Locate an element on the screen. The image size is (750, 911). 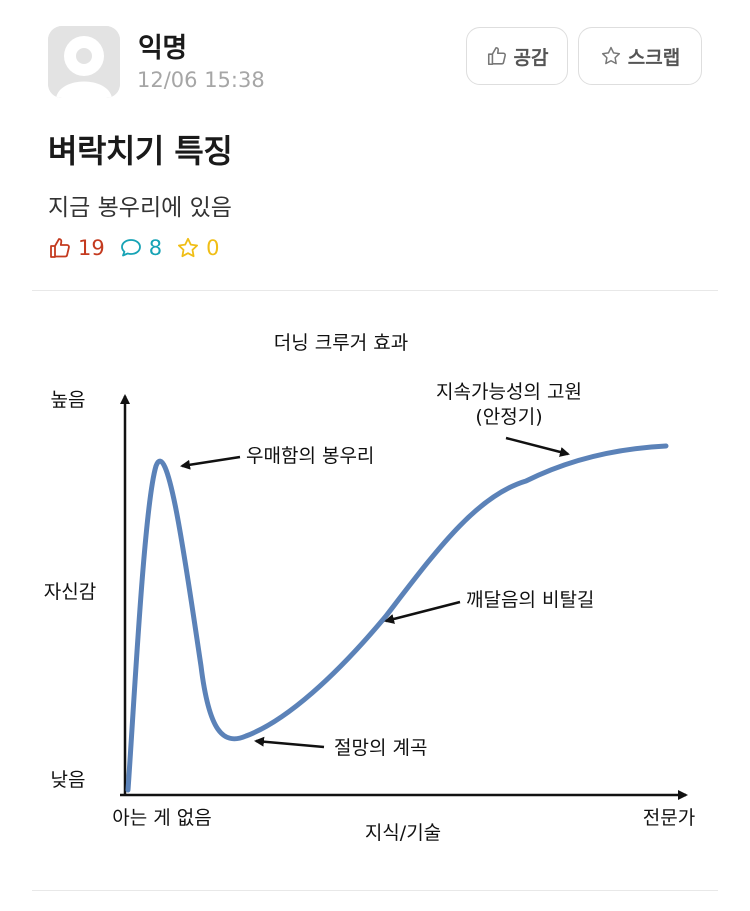
avatar is located at coordinates (84, 62).